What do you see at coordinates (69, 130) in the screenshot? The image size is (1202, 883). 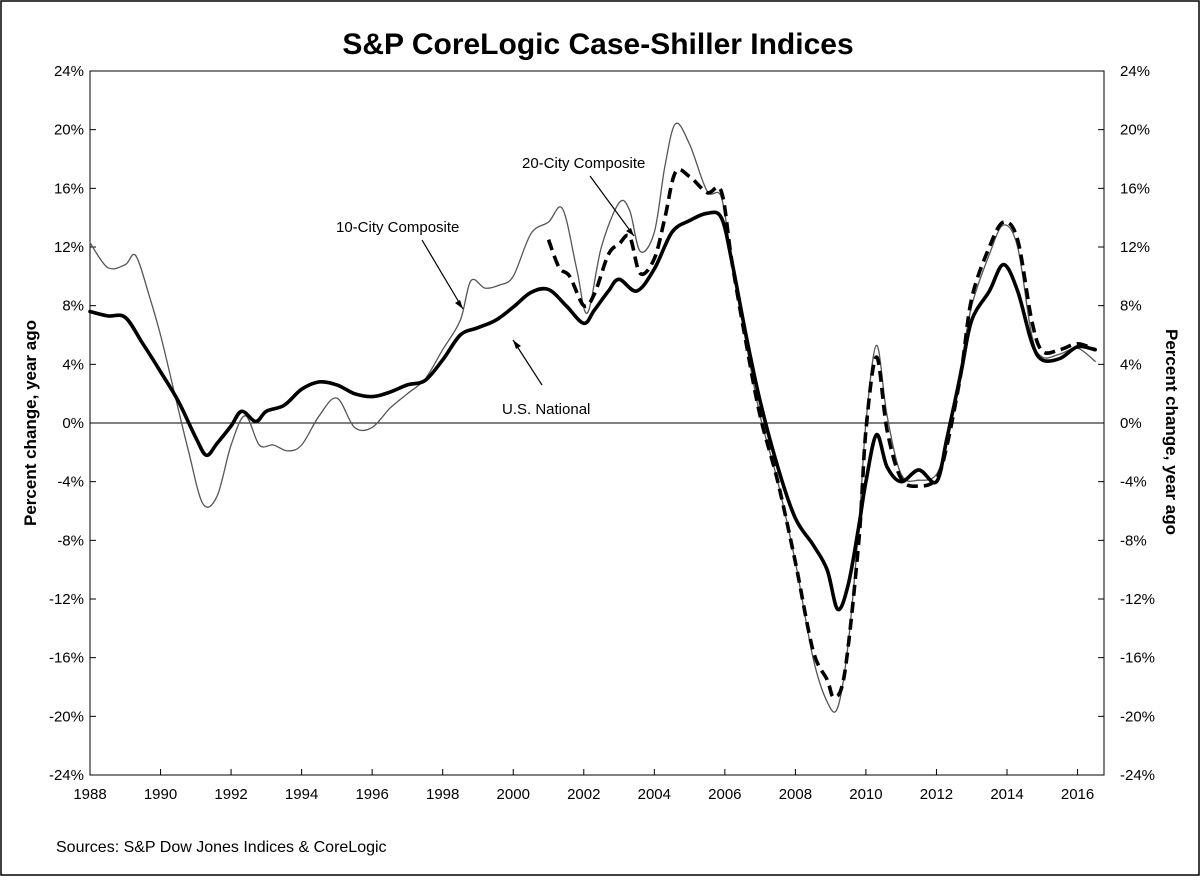 I see `y-tick-label-left: 20%` at bounding box center [69, 130].